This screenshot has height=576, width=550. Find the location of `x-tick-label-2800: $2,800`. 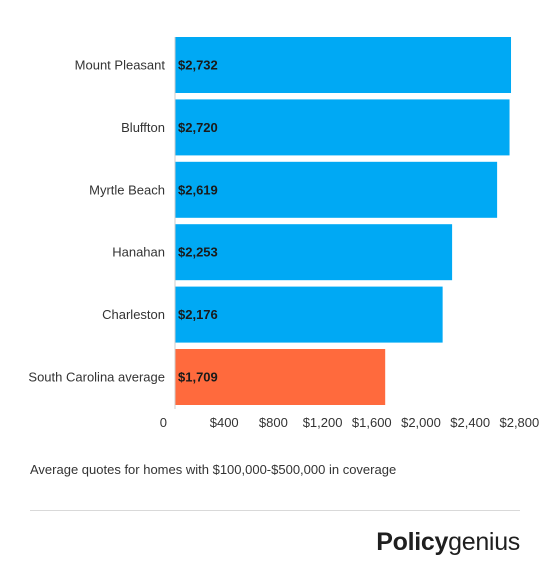

x-tick-label-2800: $2,800 is located at coordinates (519, 422).